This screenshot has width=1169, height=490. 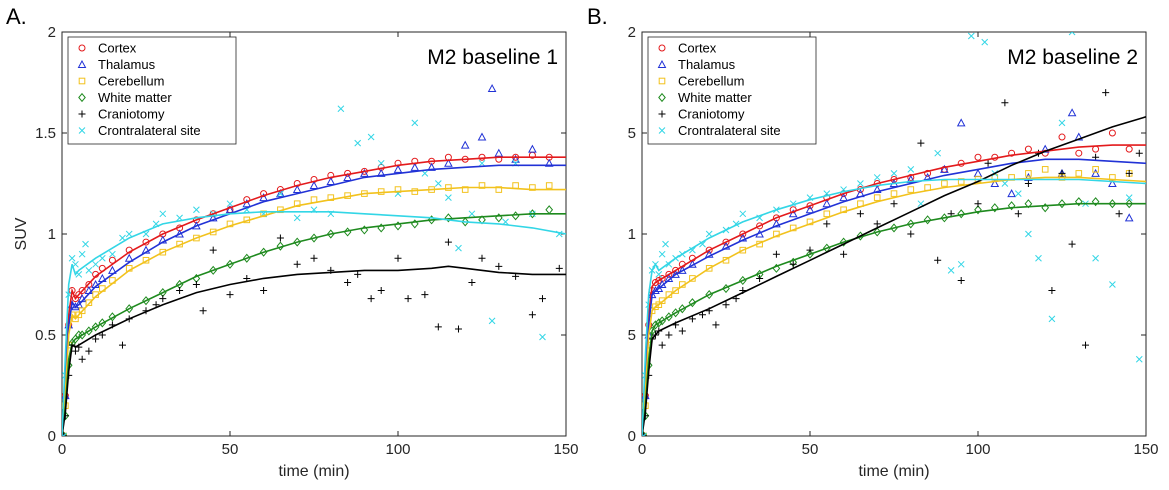 I want to click on legend-label: Thalamus, so click(x=127, y=64).